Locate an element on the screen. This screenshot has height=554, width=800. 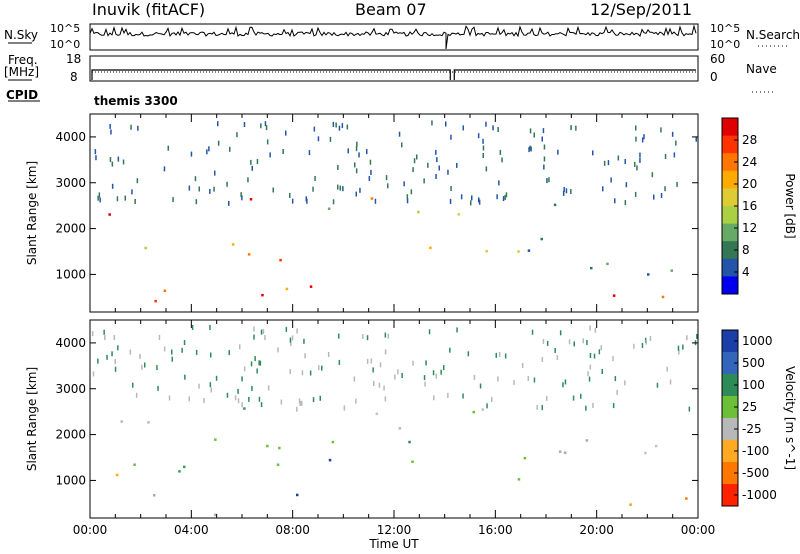
x-axis-label: Time UT is located at coordinates (393, 544).